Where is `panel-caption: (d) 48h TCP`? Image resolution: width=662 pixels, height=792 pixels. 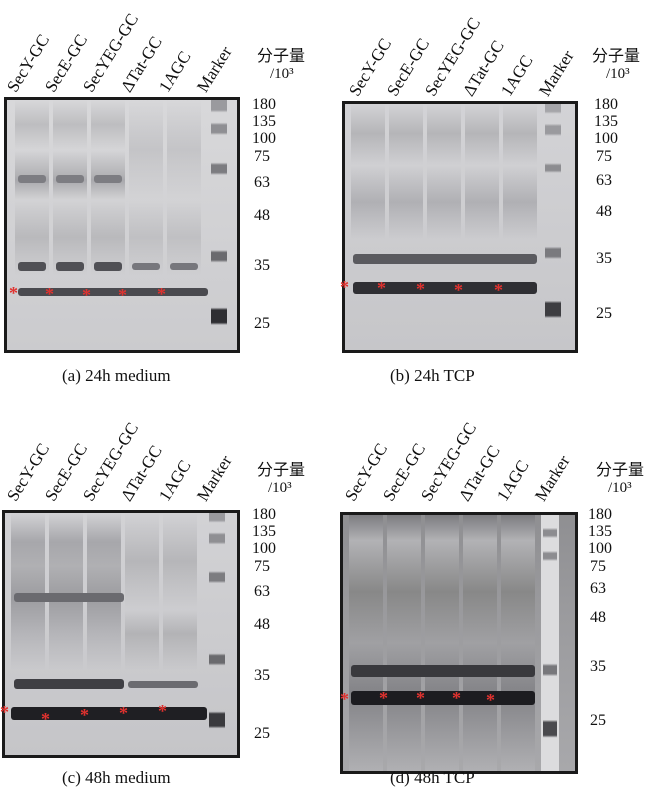
panel-caption: (d) 48h TCP is located at coordinates (432, 777).